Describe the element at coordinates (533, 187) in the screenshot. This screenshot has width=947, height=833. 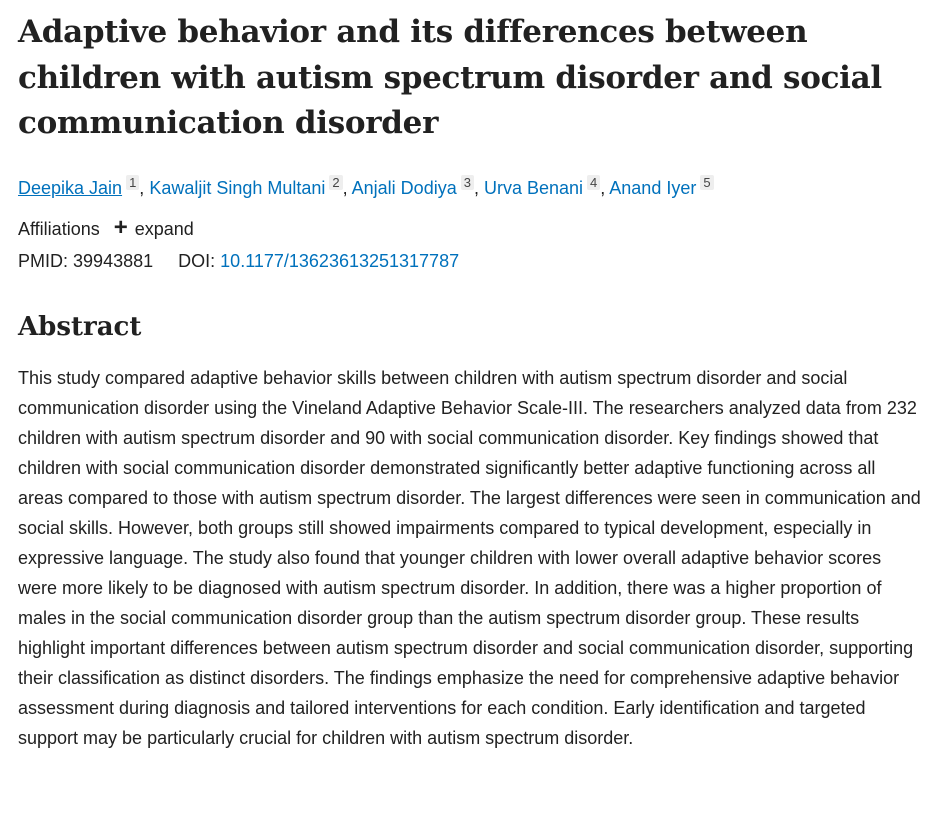
I see `author-link-urva-benani: Urva Benani` at that location.